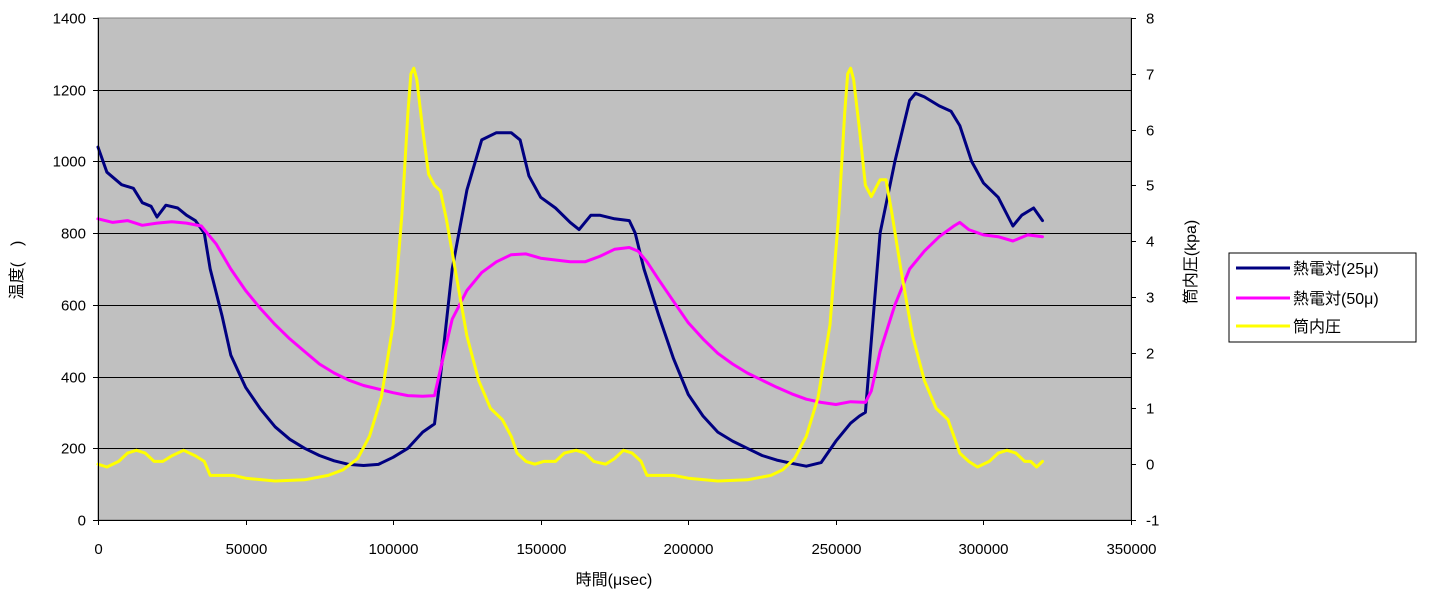 The width and height of the screenshot is (1431, 592). I want to click on x-tick-label: 200000, so click(688, 549).